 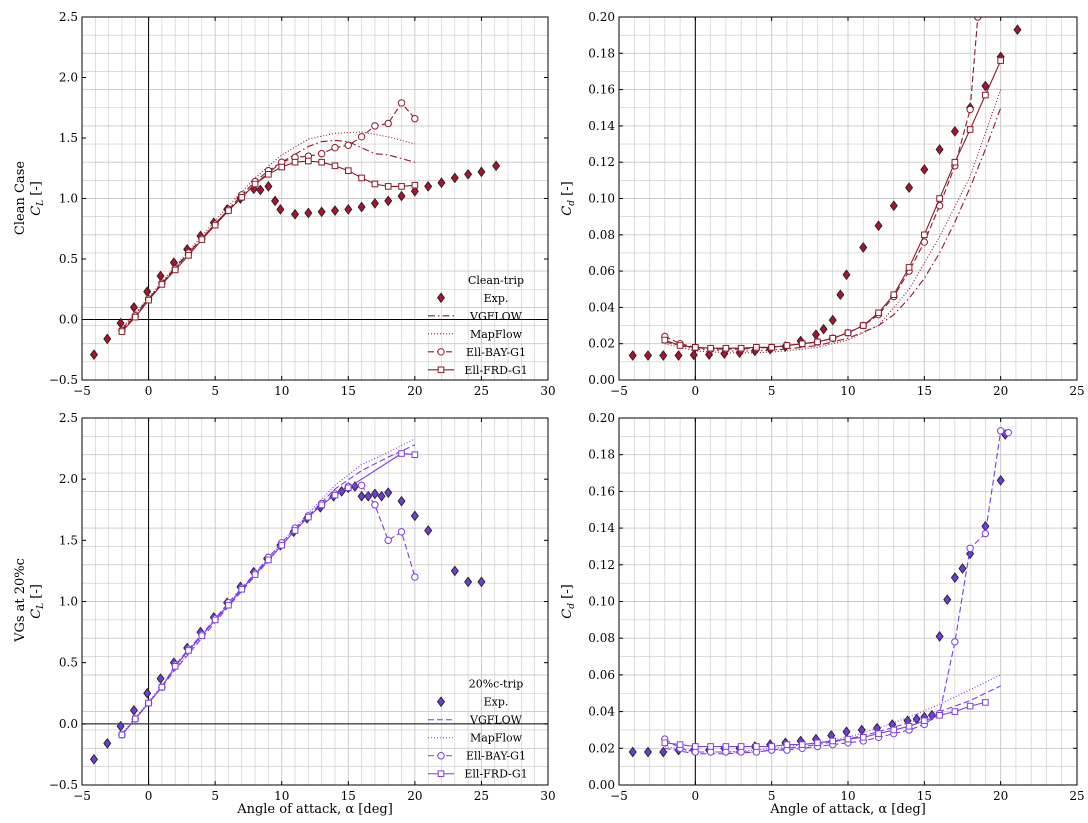 I want to click on x-tick-label: 15, so click(x=348, y=796).